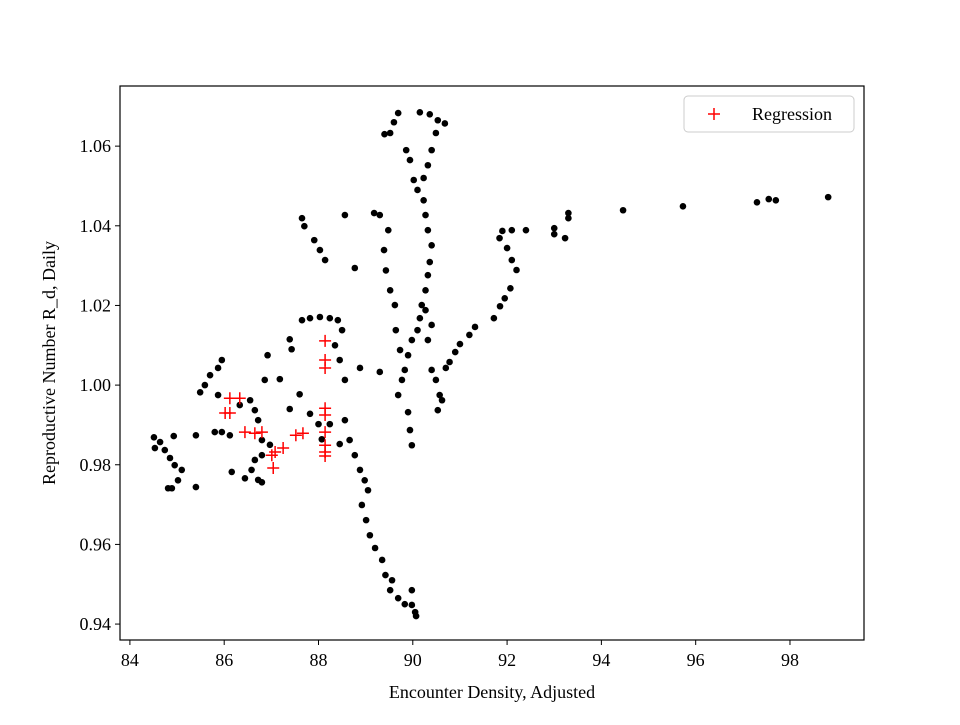 The width and height of the screenshot is (960, 725). I want to click on x-tick-label: 86, so click(224, 660).